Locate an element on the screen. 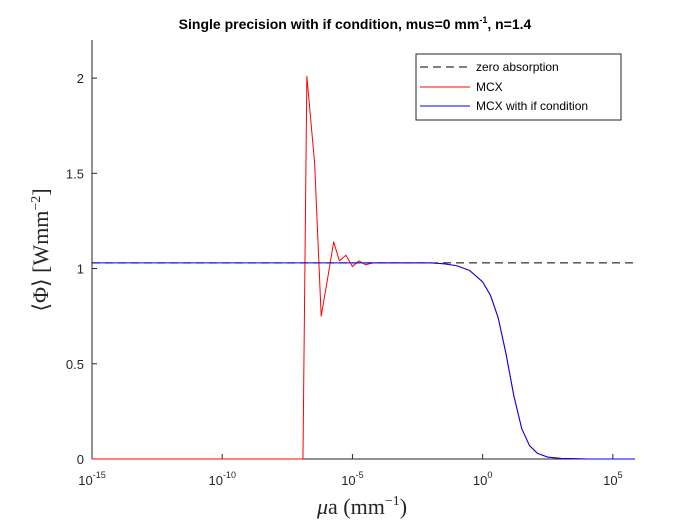 The height and width of the screenshot is (525, 700). x-tick-exponent: -10 is located at coordinates (229, 475).